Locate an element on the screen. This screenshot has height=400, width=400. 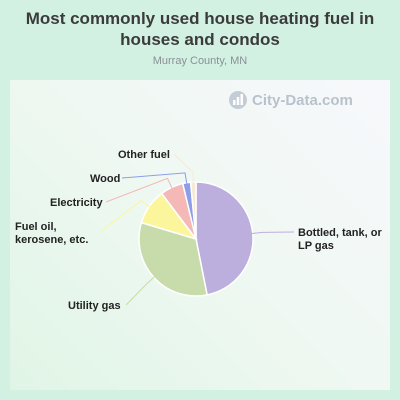
city-data-logo-icon is located at coordinates (238, 100).